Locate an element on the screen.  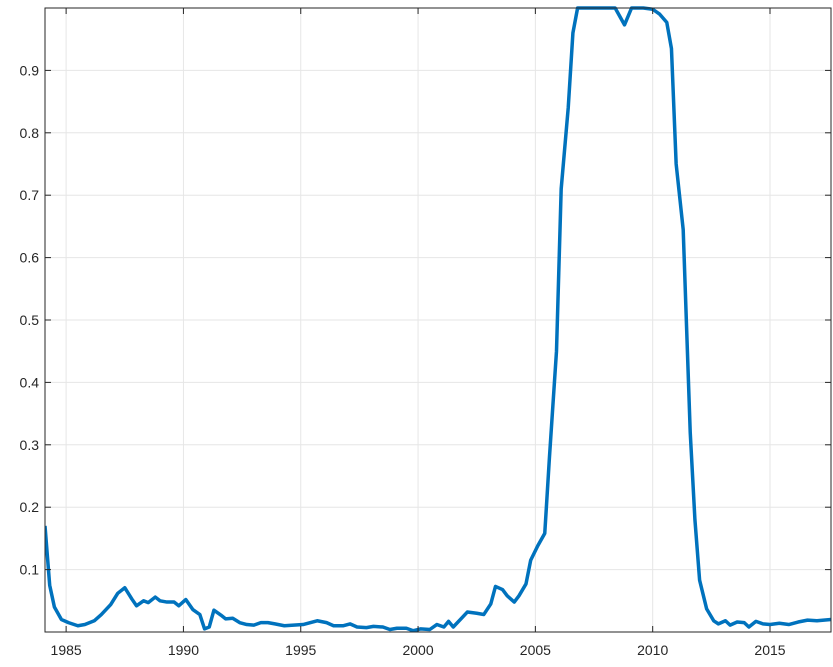
y-tick-label: 0.4 is located at coordinates (30, 382).